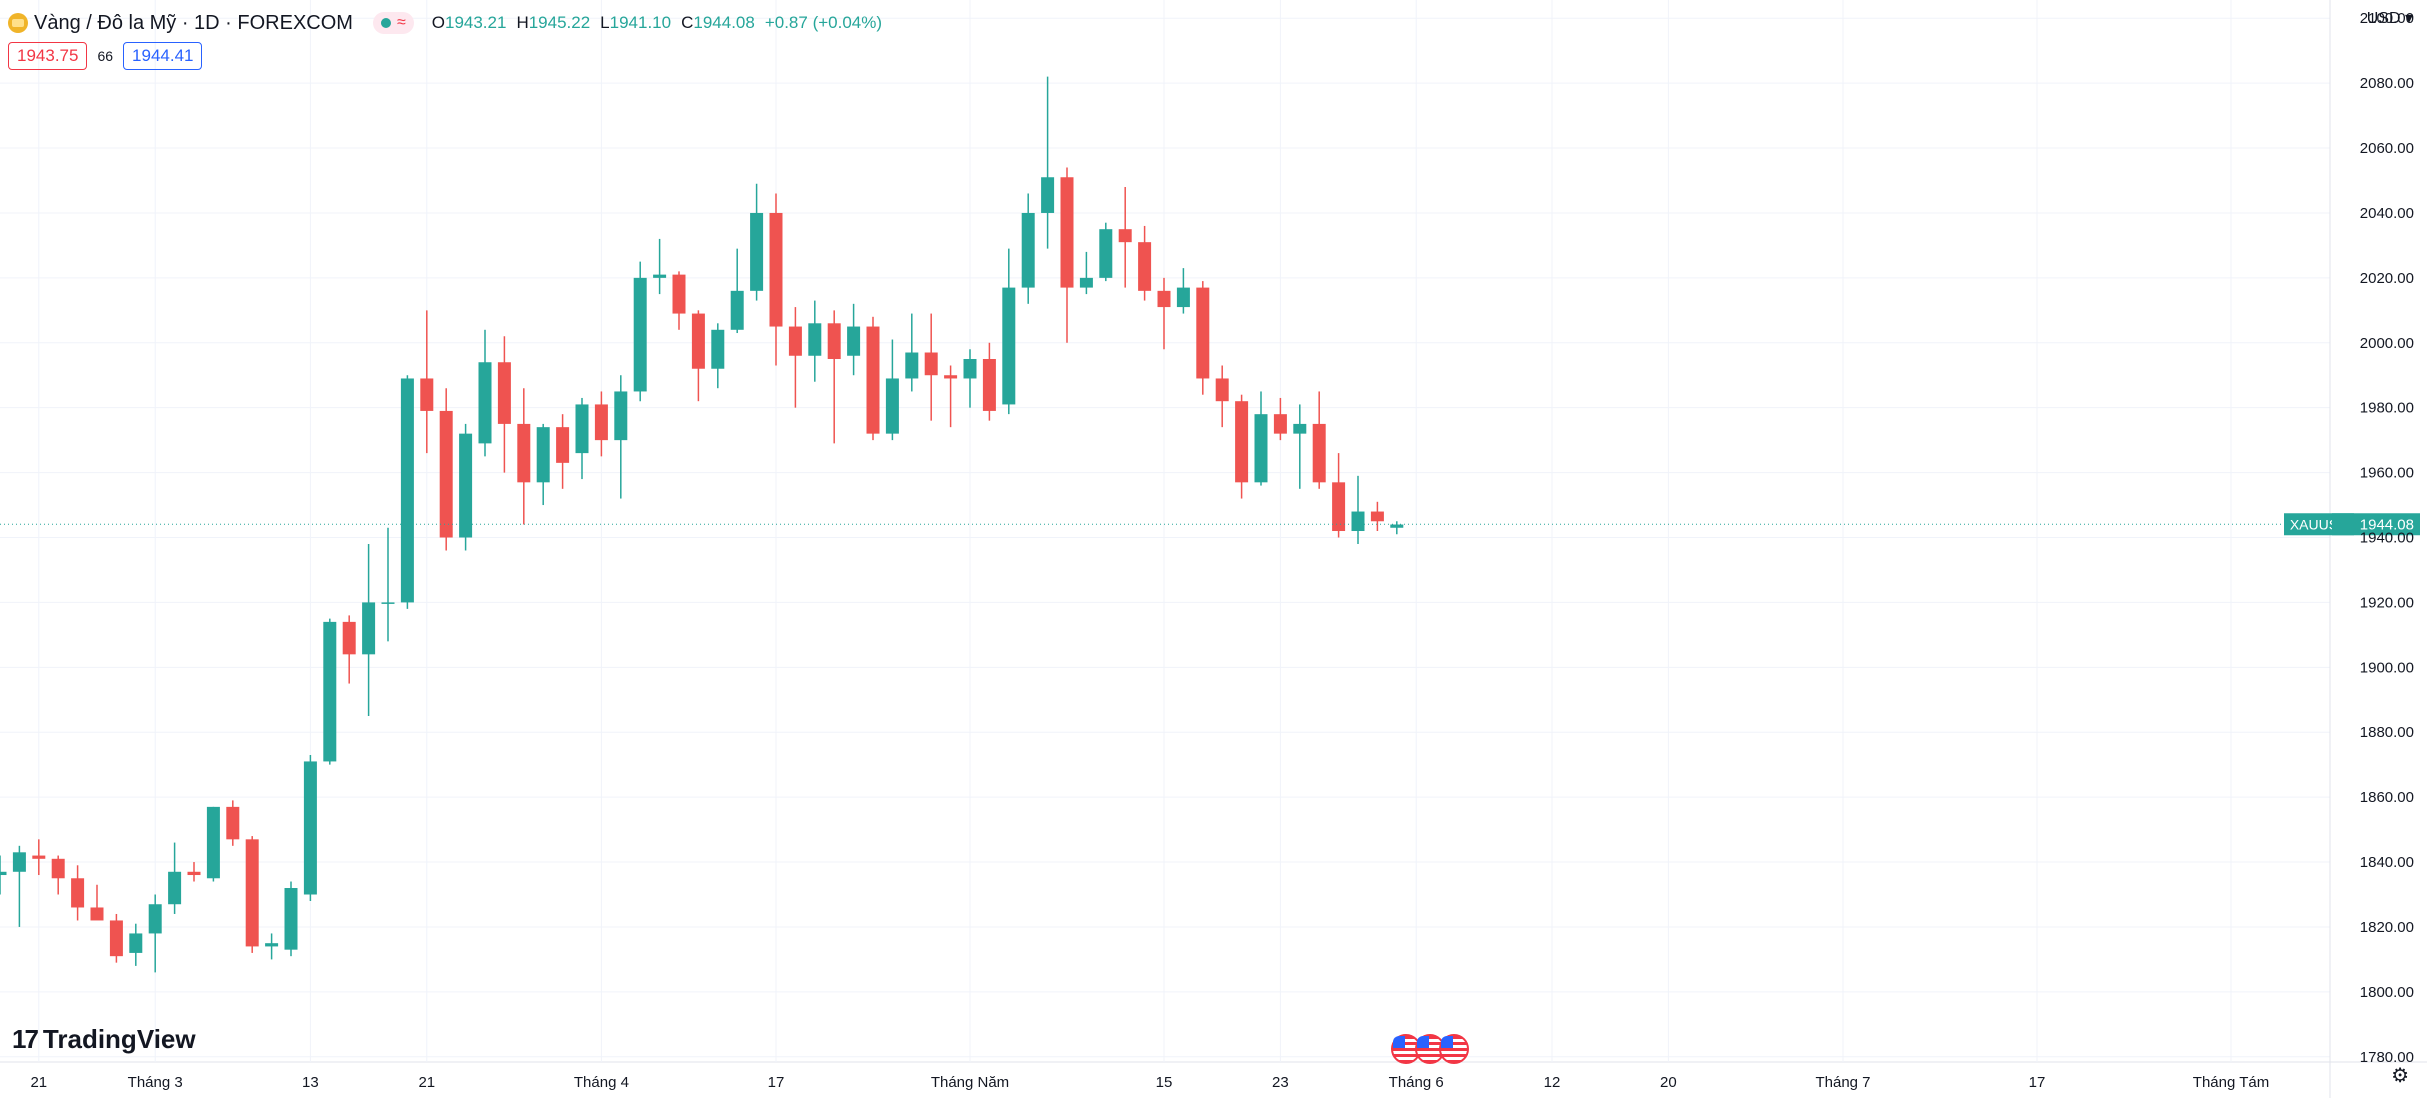 The height and width of the screenshot is (1098, 2427). I want to click on tradingview-logo-mark-icon: 17, so click(25, 1039).